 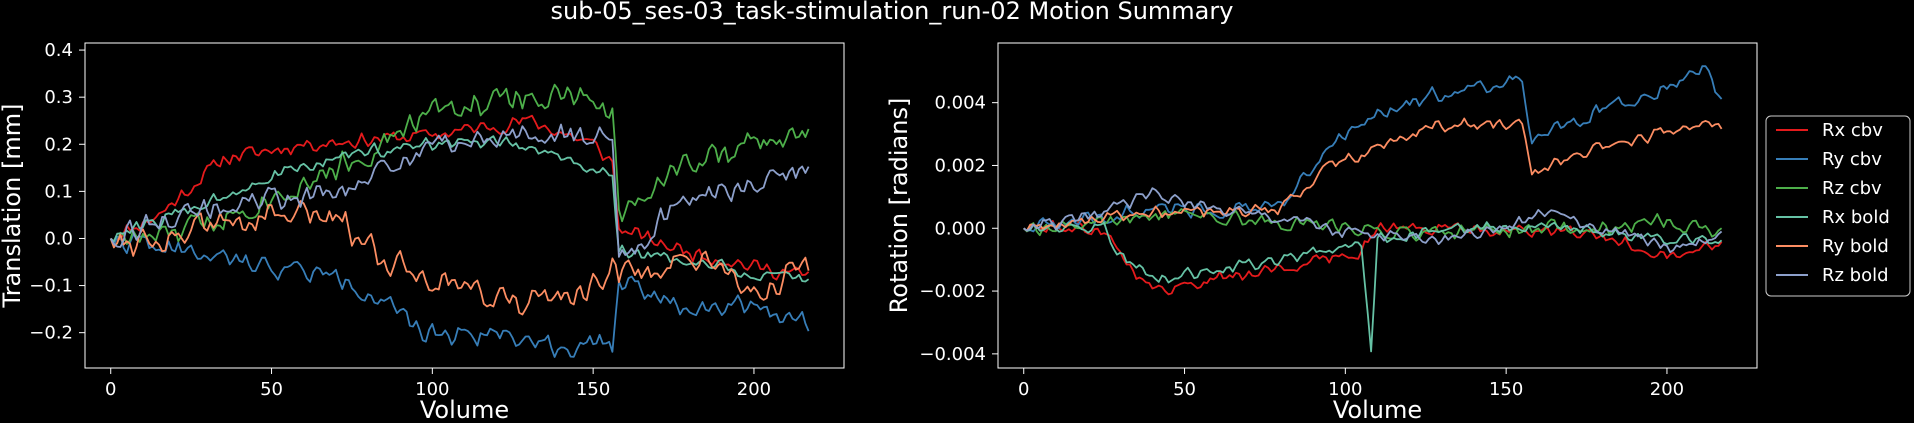 I want to click on rotation-ytick-label: −0.002, so click(x=952, y=291).